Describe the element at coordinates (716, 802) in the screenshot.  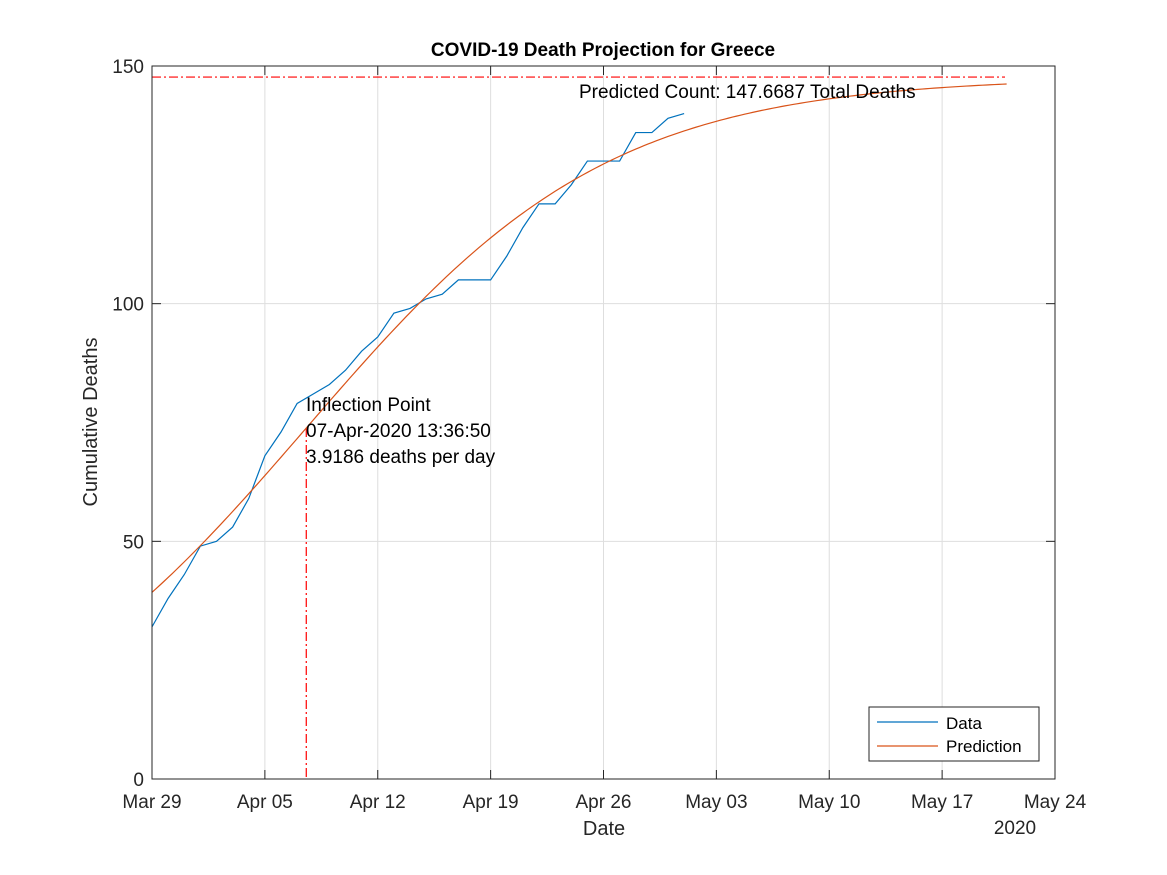
I see `x-tick-label: May 03` at that location.